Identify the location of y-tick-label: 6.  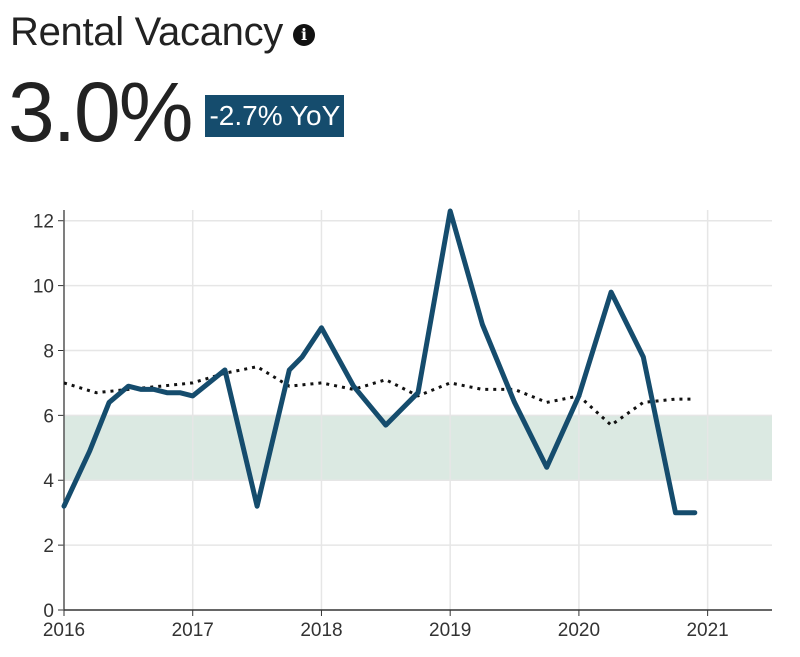
(48, 416).